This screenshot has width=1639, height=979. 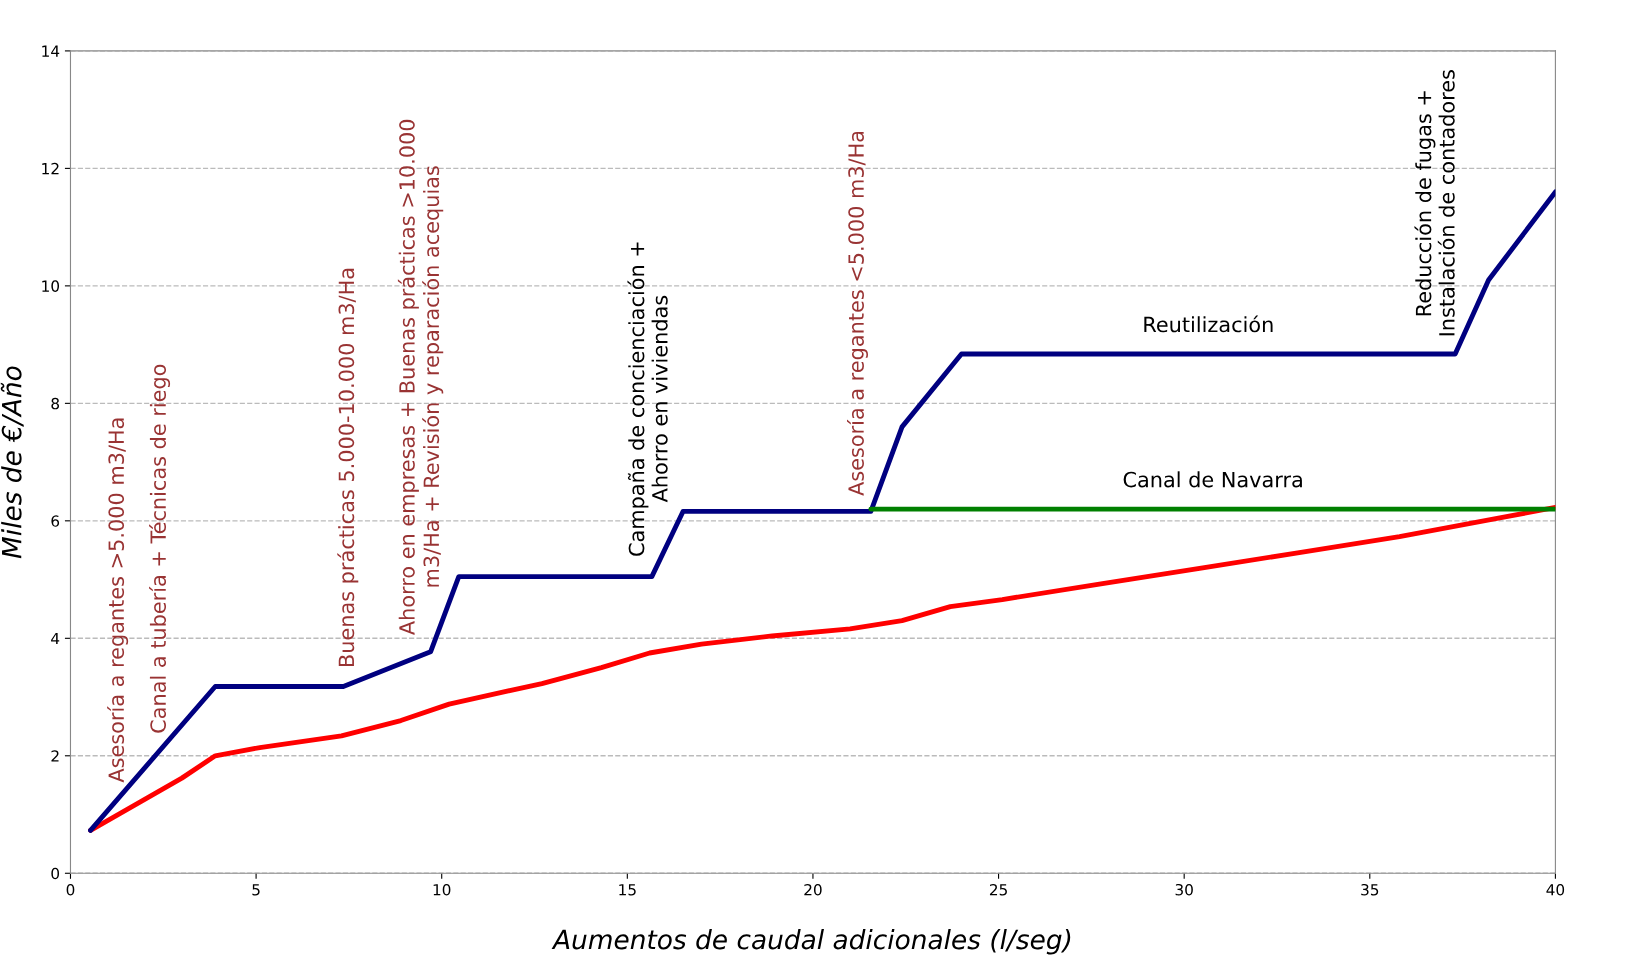 I want to click on x-tick-label: 10, so click(x=442, y=889).